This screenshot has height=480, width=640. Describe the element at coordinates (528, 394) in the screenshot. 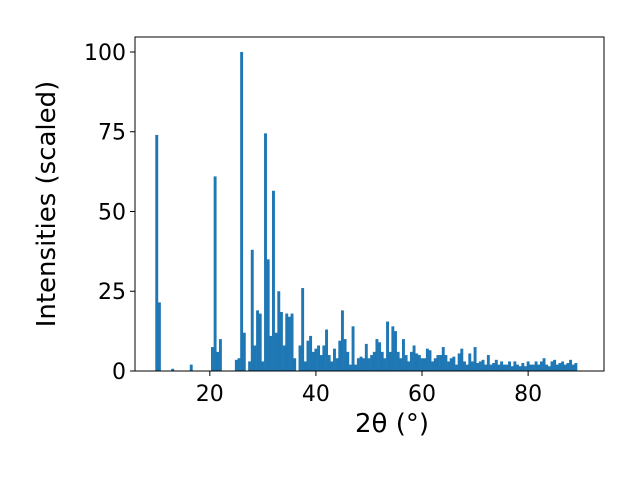

I see `x-tick-label: 80` at that location.